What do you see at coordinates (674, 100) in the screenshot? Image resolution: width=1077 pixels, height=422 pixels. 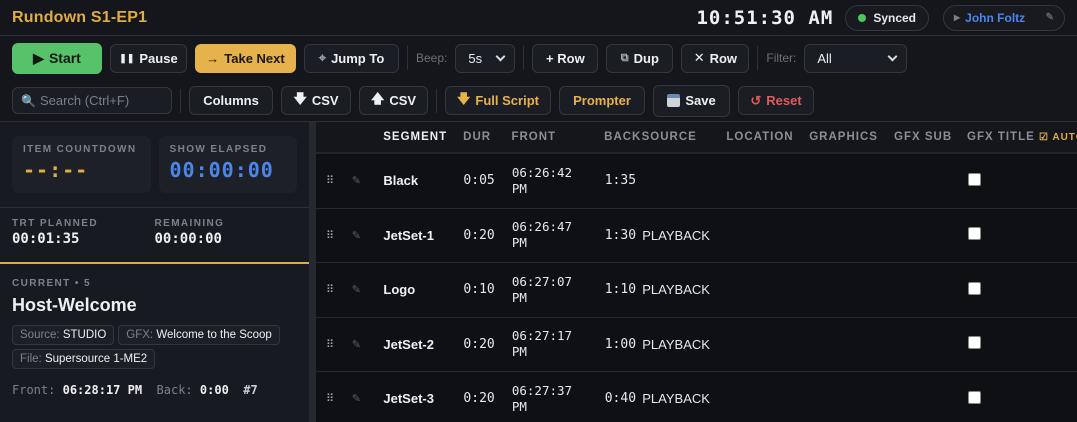 I see `floppy-disk-icon` at bounding box center [674, 100].